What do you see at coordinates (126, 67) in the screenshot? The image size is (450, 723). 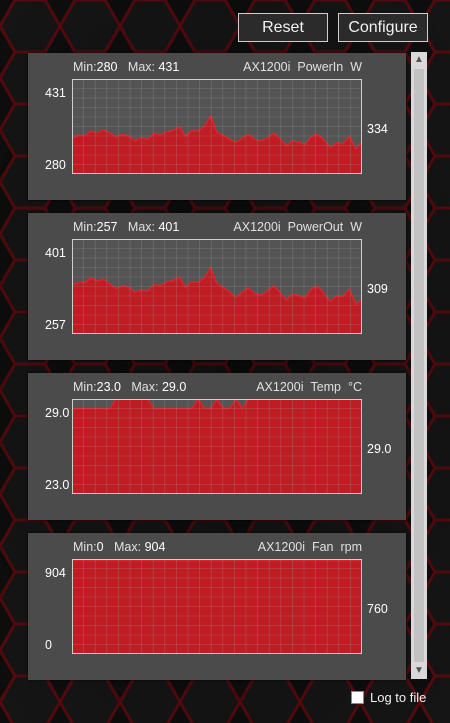 I see `min-max-readout: Min:280 Max: 431` at bounding box center [126, 67].